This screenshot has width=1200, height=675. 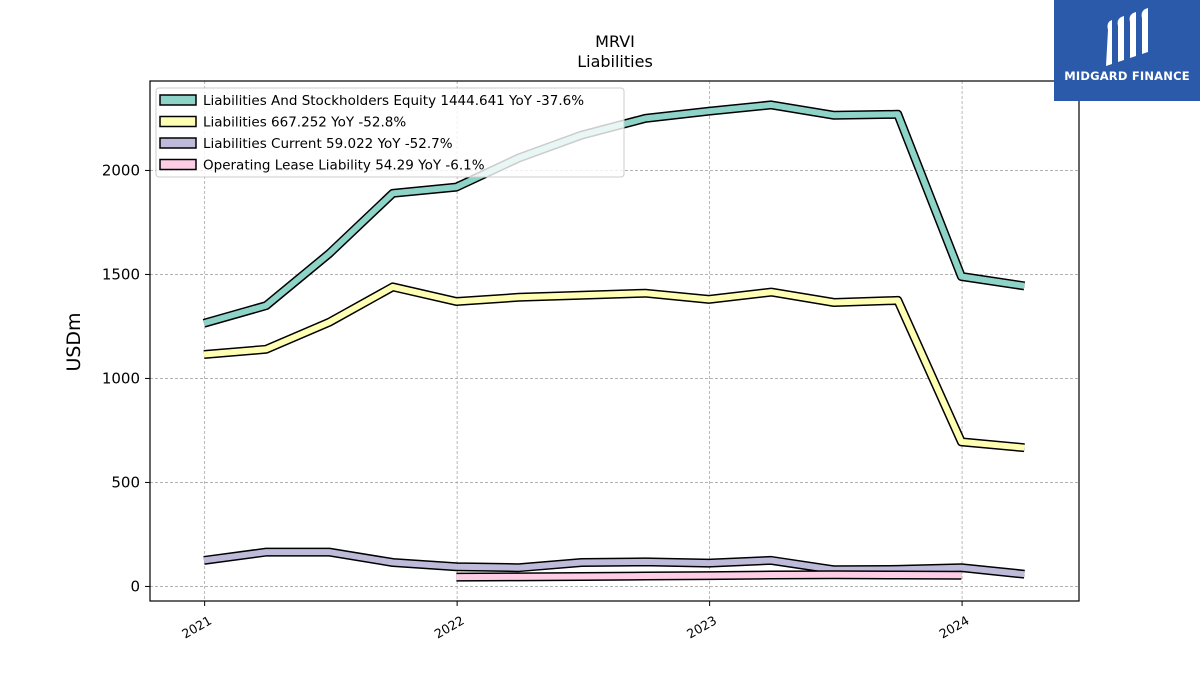 What do you see at coordinates (575, 621) in the screenshot?
I see `x-axis: 2021 2022 2023 2024` at bounding box center [575, 621].